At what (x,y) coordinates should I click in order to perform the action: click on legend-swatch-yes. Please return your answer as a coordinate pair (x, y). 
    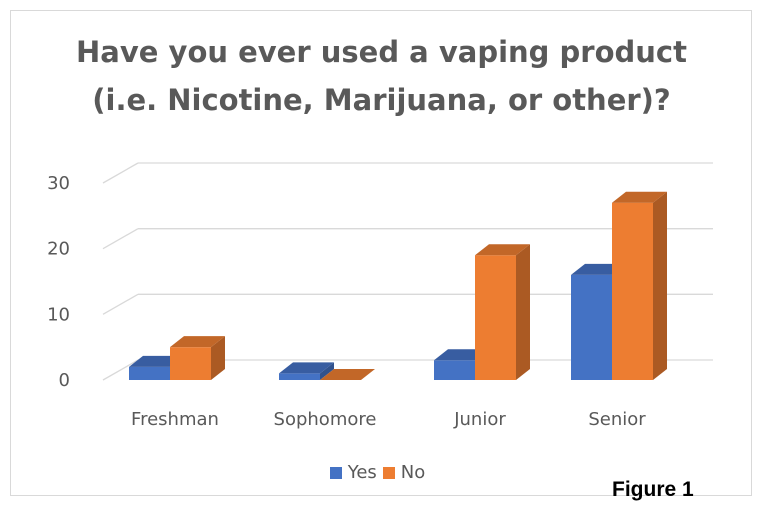
    Looking at the image, I should click on (335, 472).